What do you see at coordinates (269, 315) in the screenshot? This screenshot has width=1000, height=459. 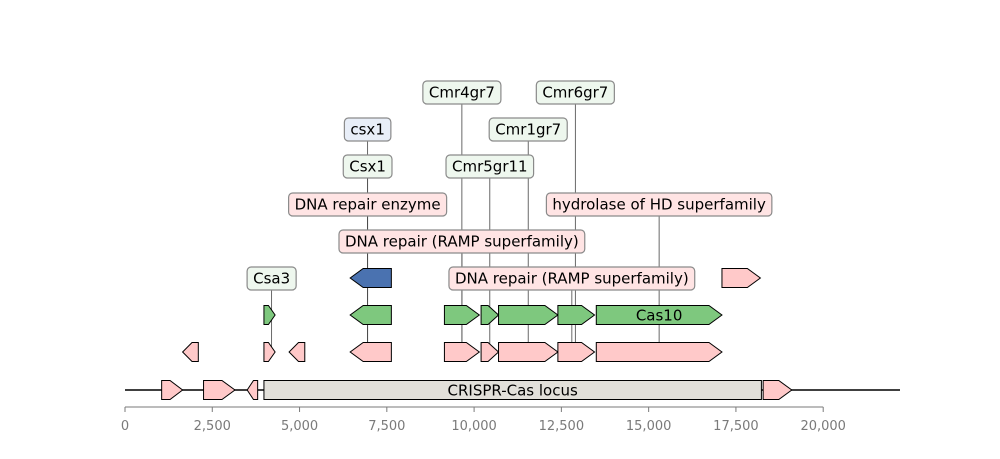 I see `feature-g1` at bounding box center [269, 315].